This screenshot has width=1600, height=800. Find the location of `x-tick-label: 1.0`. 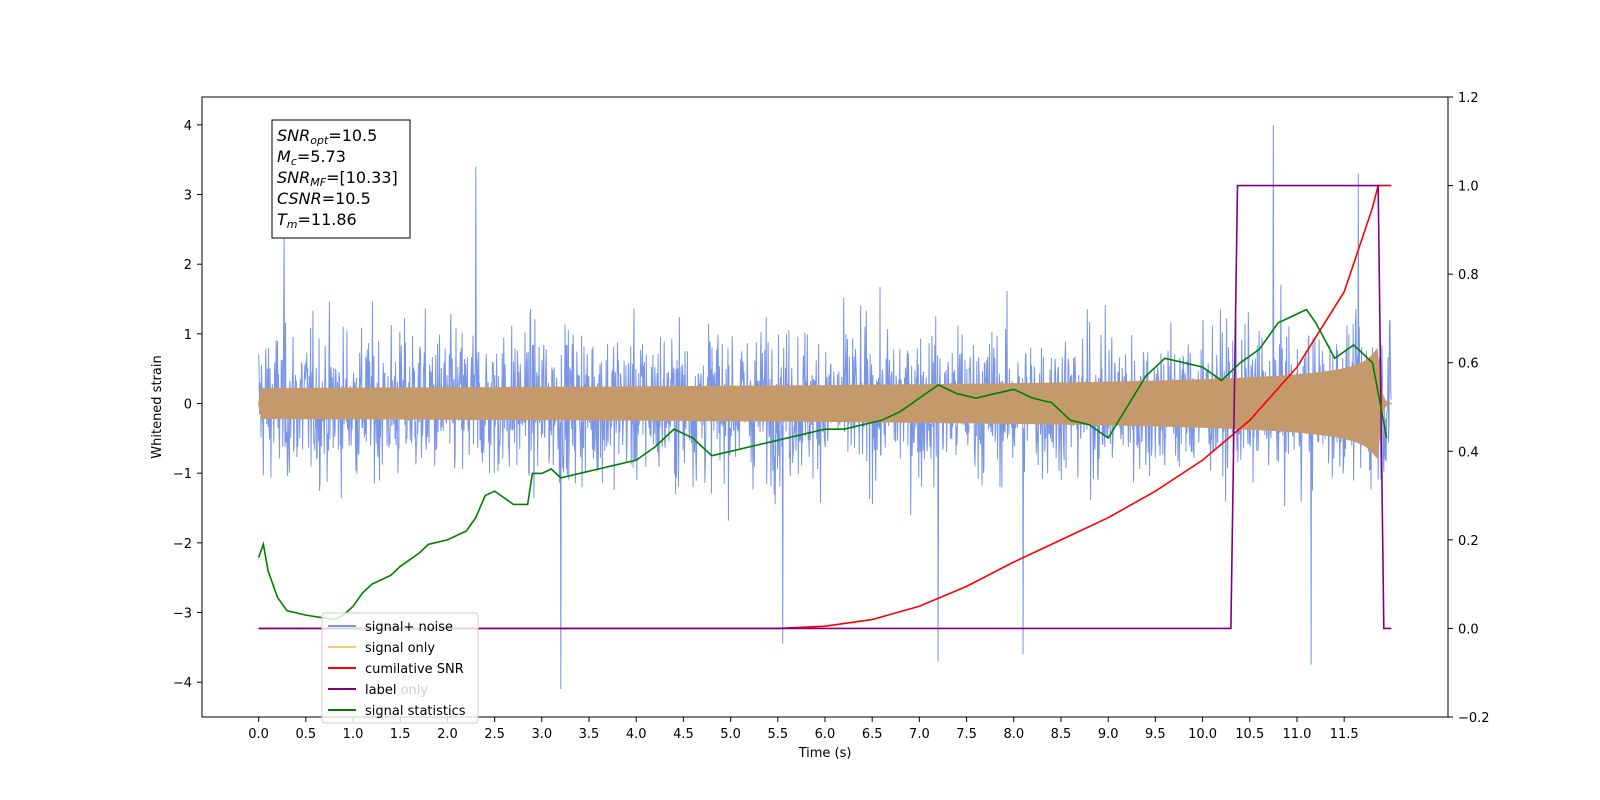

x-tick-label: 1.0 is located at coordinates (353, 734).